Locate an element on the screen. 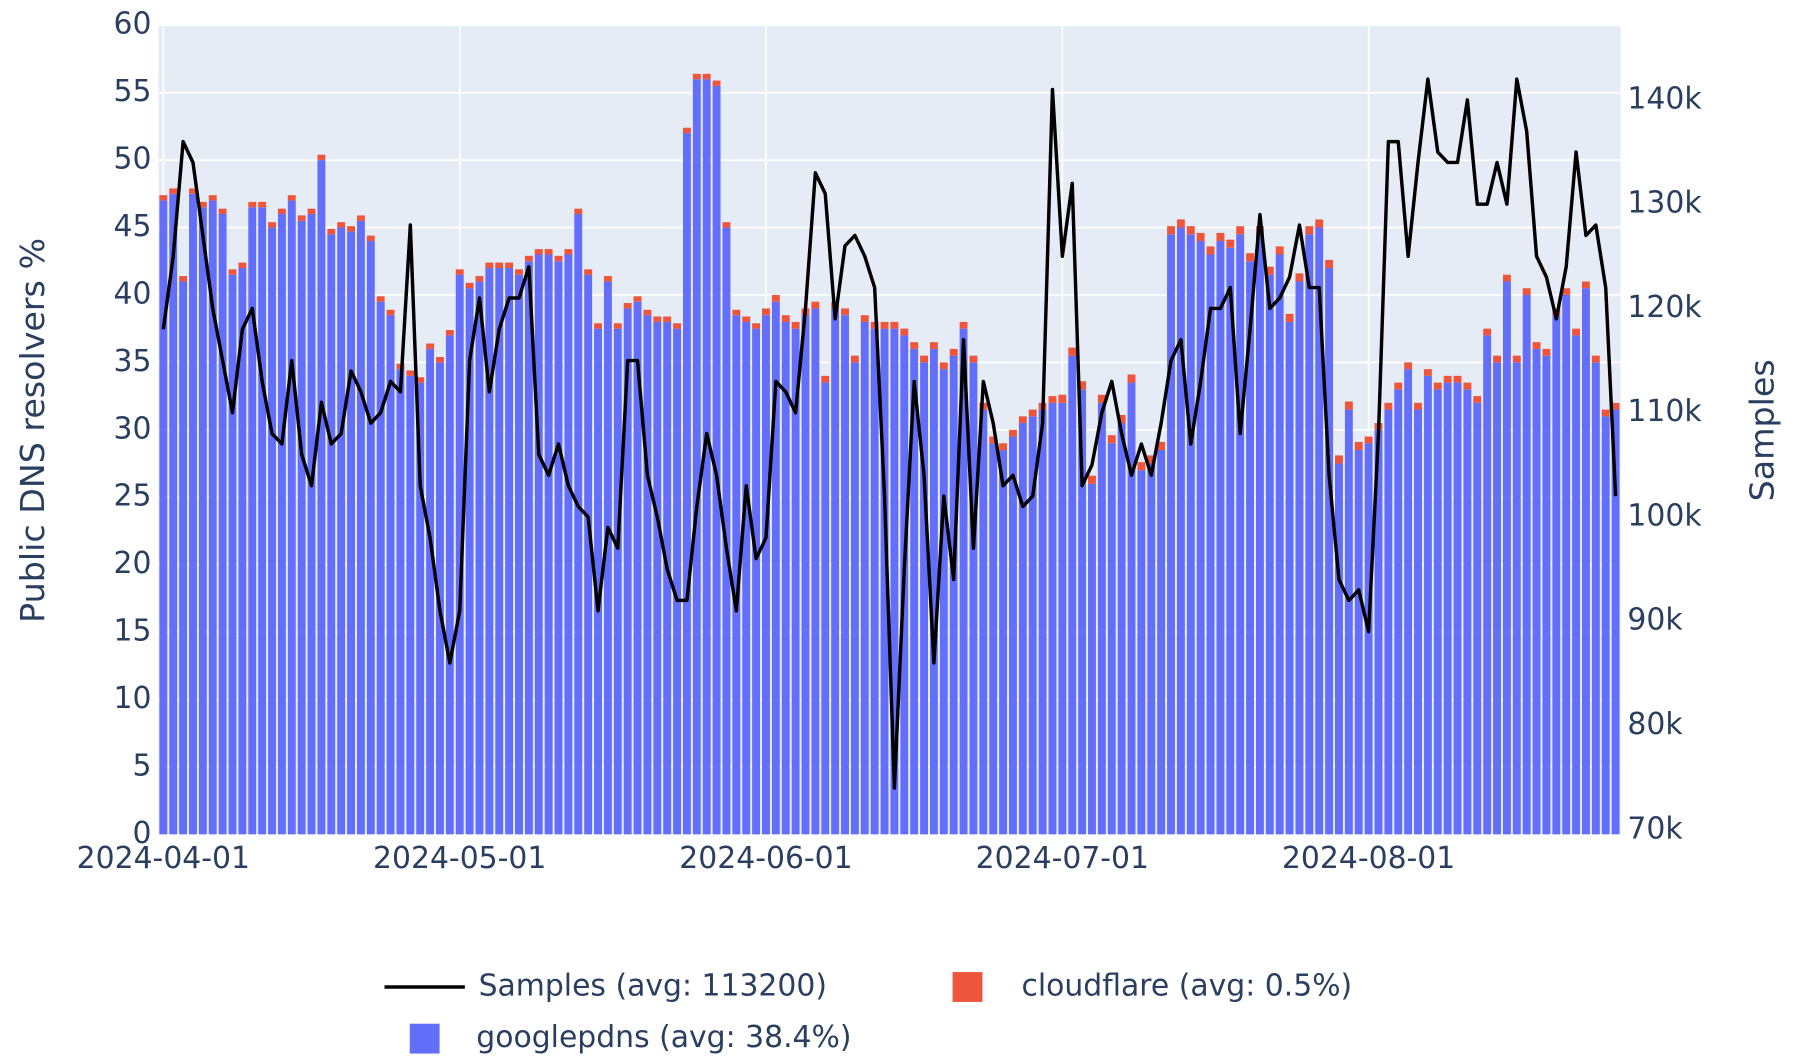 Image resolution: width=1795 pixels, height=1057 pixels. y-tick-label: 35 is located at coordinates (133, 361).